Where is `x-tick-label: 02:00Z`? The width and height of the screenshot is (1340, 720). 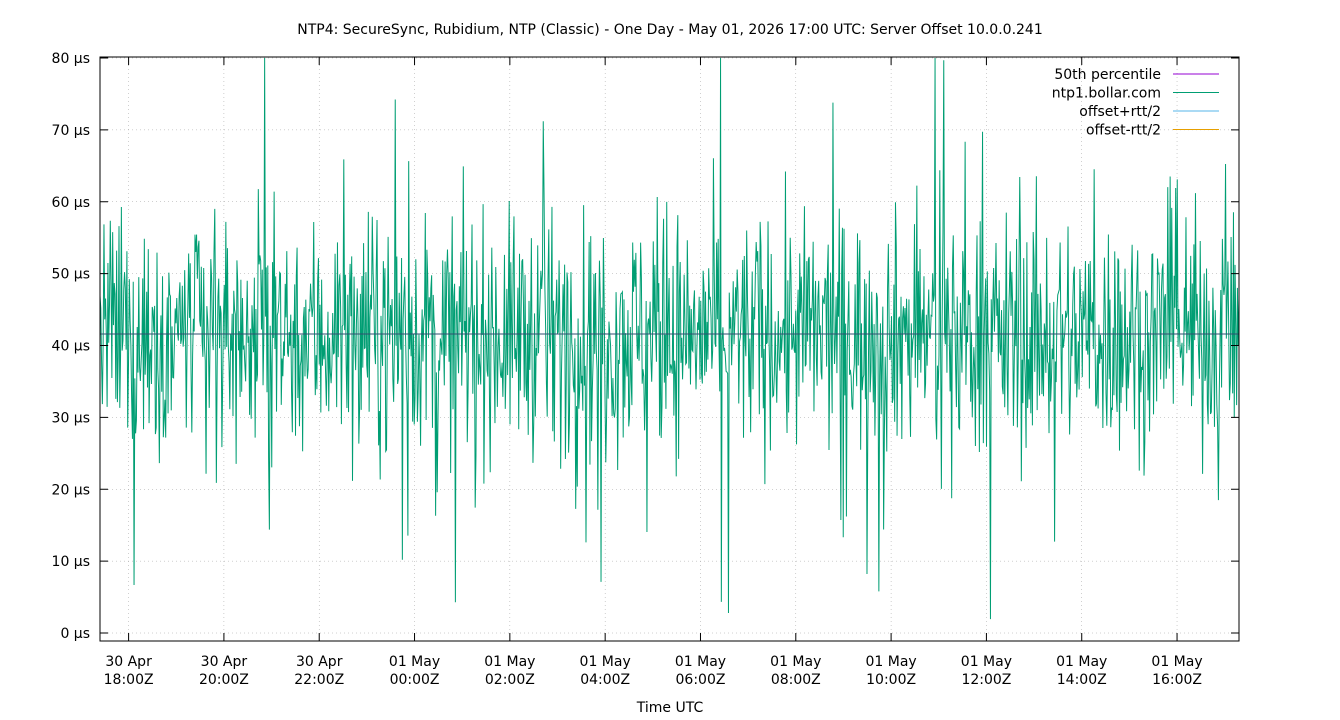
x-tick-label: 02:00Z is located at coordinates (510, 680).